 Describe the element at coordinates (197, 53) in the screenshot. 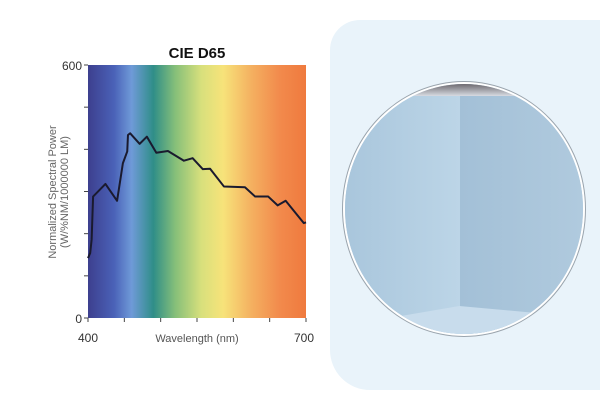

I see `chart-title: CIE D65` at that location.